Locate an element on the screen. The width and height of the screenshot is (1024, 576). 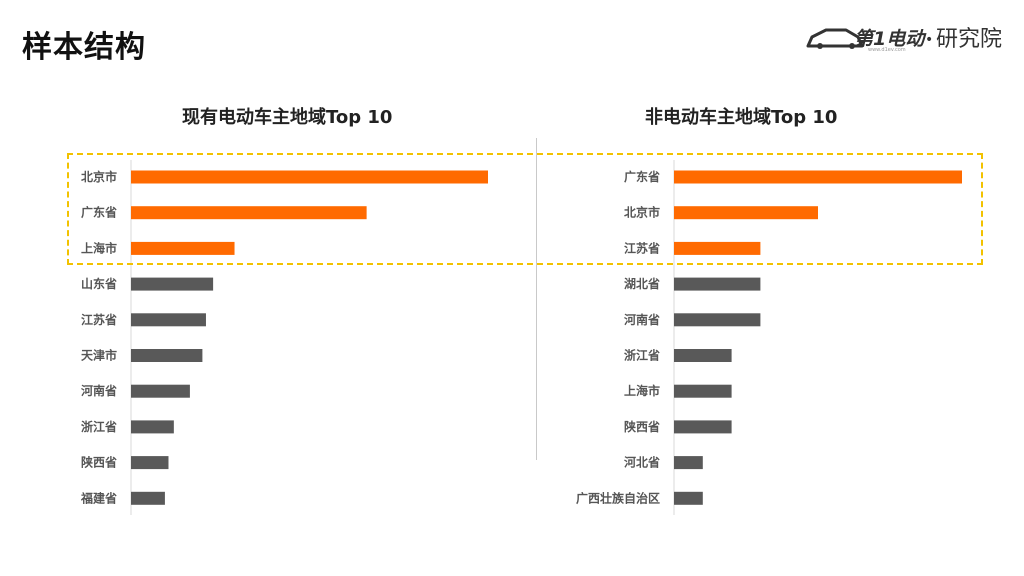
logo-suffix: 研究院 is located at coordinates (969, 39).